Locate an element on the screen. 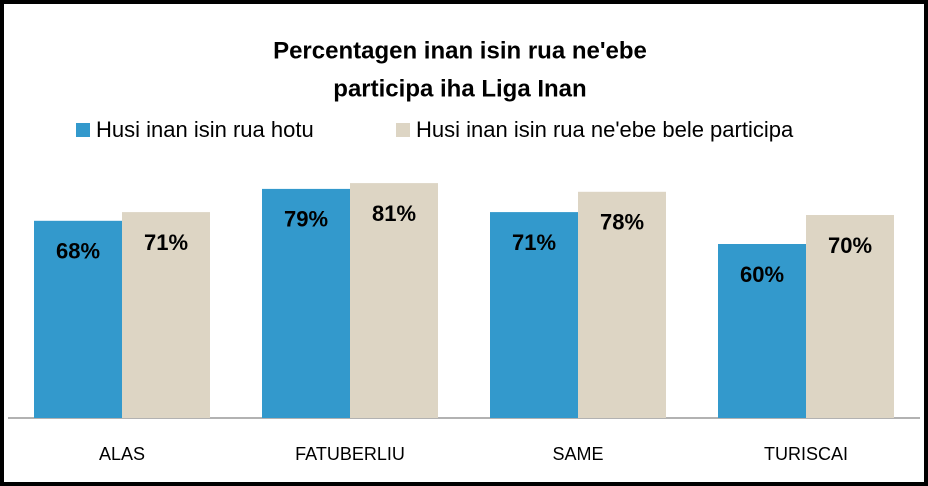 This screenshot has height=486, width=928. x-tick-label: SAME is located at coordinates (577, 454).